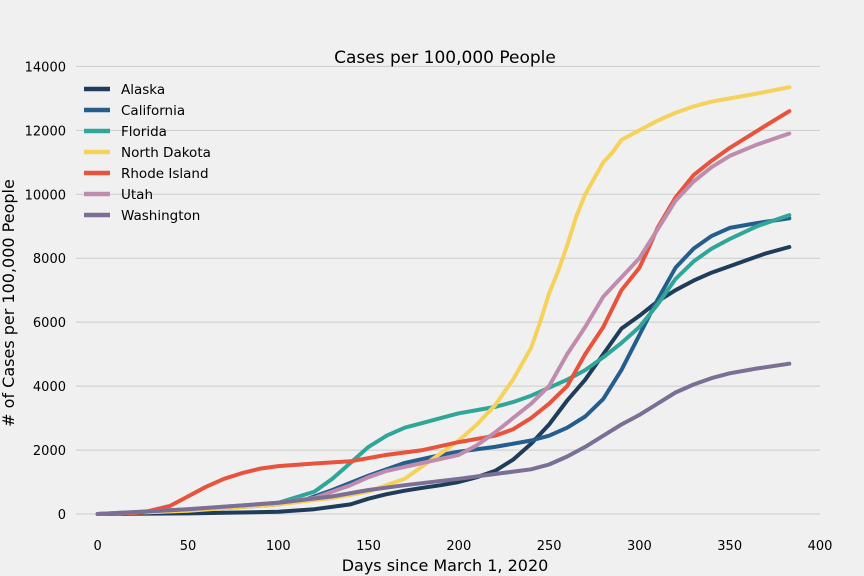  I want to click on x-tick-label: 150, so click(368, 546).